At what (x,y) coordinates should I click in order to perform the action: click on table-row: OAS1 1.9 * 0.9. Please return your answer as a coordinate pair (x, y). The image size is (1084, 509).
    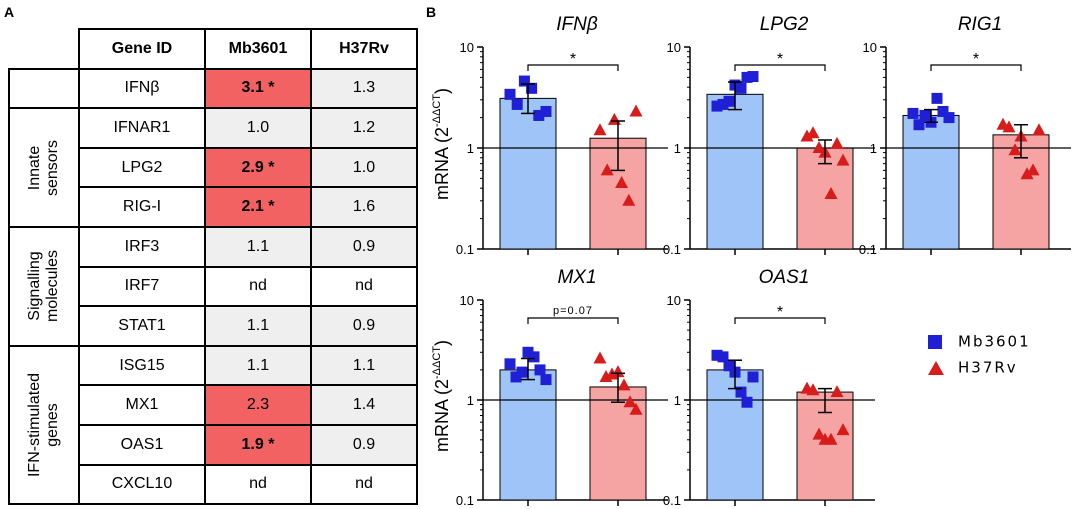
    Looking at the image, I should click on (213, 444).